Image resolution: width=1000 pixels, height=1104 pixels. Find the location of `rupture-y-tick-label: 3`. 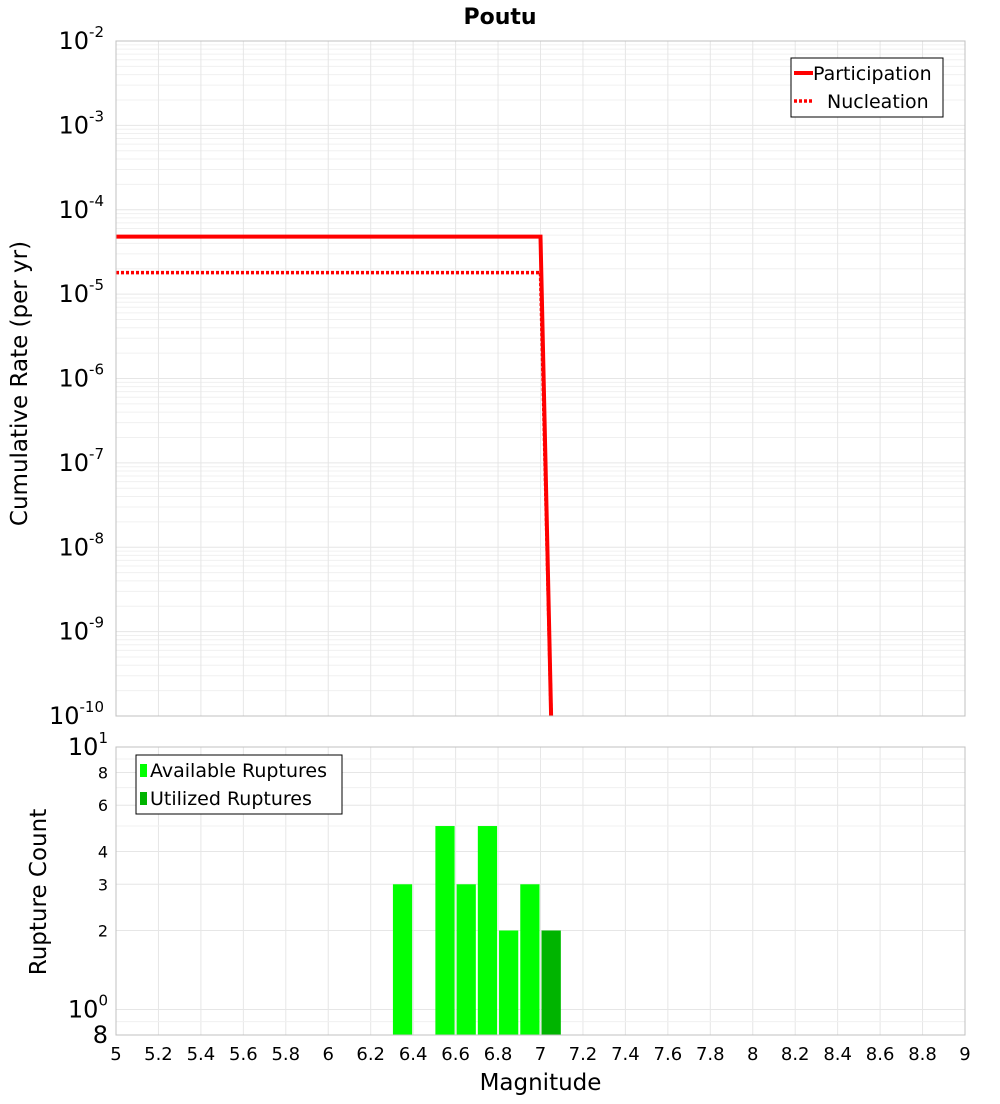

rupture-y-tick-label: 3 is located at coordinates (103, 884).